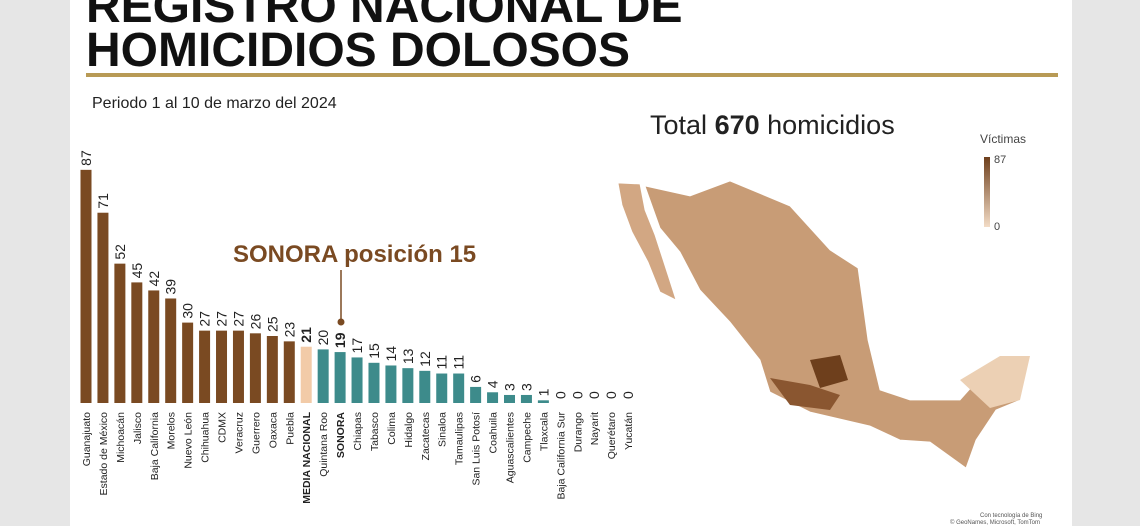 The image size is (1140, 526). What do you see at coordinates (629, 431) in the screenshot?
I see `category-label: Yucatán` at bounding box center [629, 431].